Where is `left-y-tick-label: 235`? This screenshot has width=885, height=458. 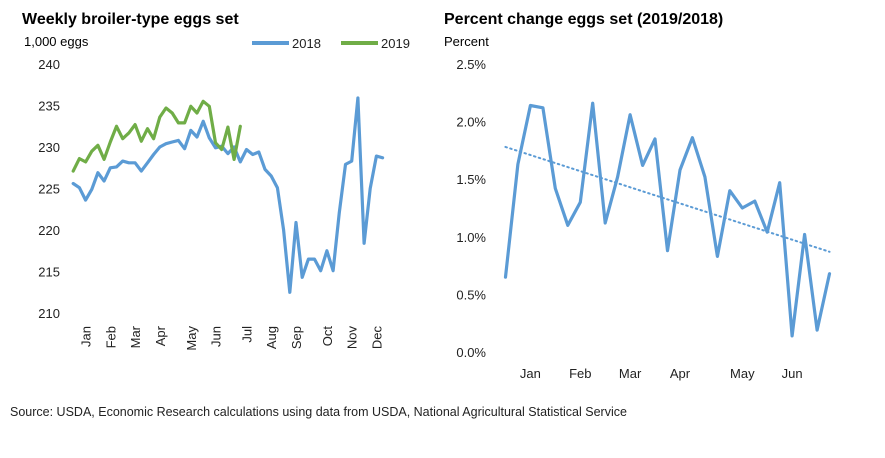 left-y-tick-label: 235 is located at coordinates (49, 106).